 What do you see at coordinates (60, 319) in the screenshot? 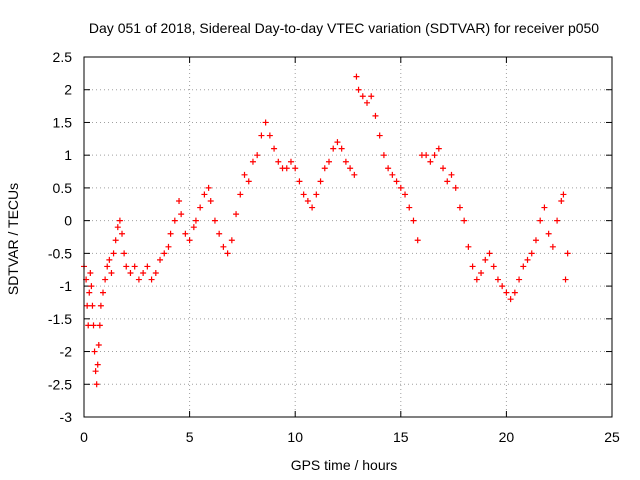
I see `y-tick-label: -1.5` at bounding box center [60, 319].